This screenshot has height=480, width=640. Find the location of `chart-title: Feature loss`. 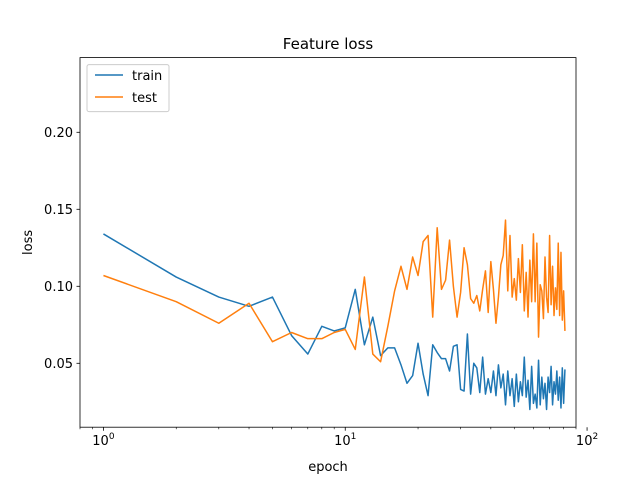

chart-title: Feature loss is located at coordinates (328, 44).